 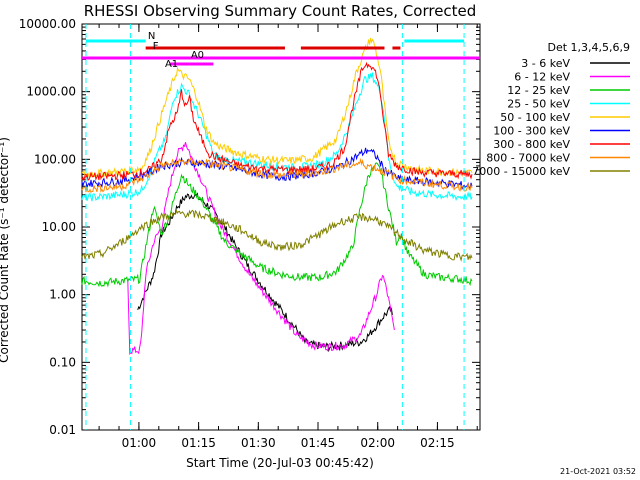 What do you see at coordinates (171, 64) in the screenshot?
I see `flag-label-a1: A1` at bounding box center [171, 64].